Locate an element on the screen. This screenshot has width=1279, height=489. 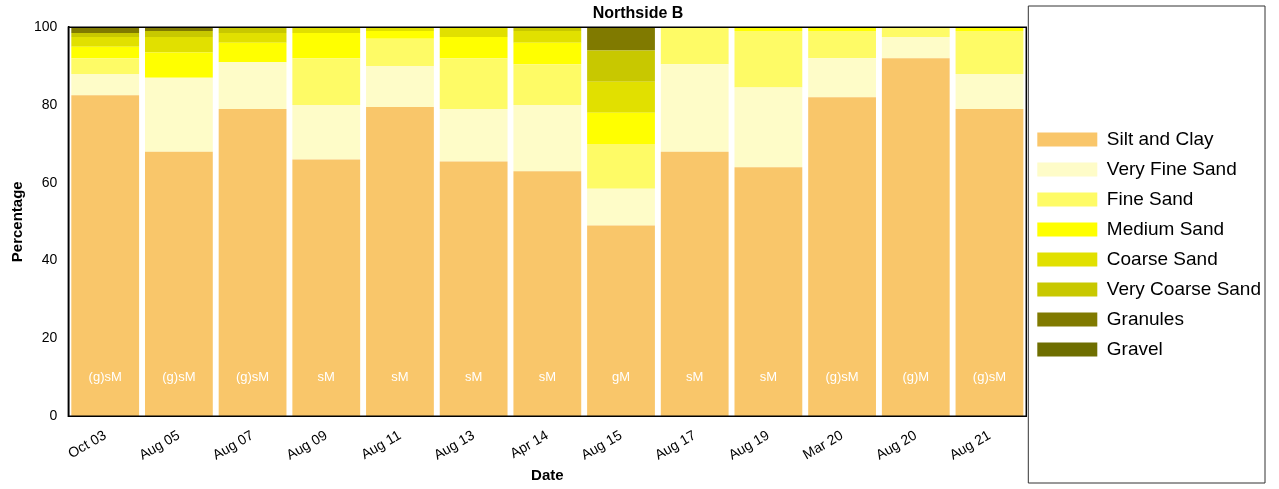
legend-label: Medium Sand is located at coordinates (1165, 228).